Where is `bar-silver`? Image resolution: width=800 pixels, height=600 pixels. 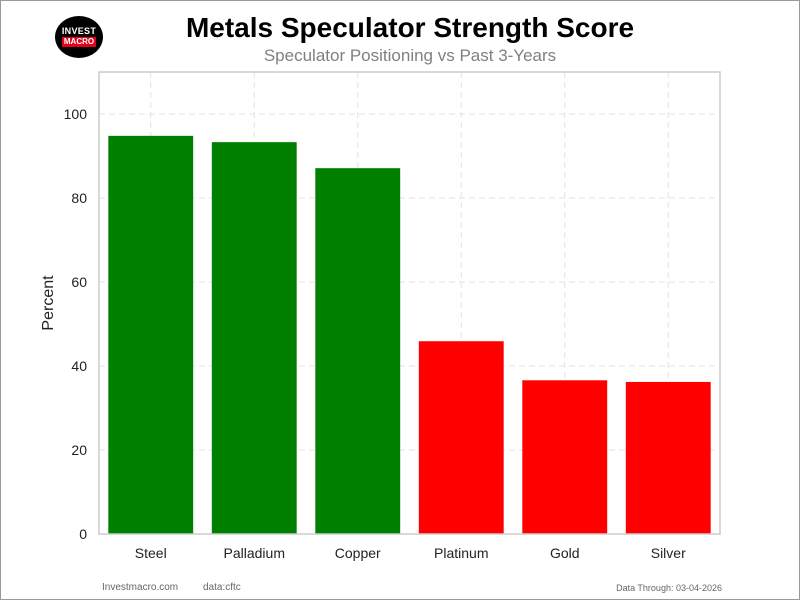
bar-silver is located at coordinates (668, 457).